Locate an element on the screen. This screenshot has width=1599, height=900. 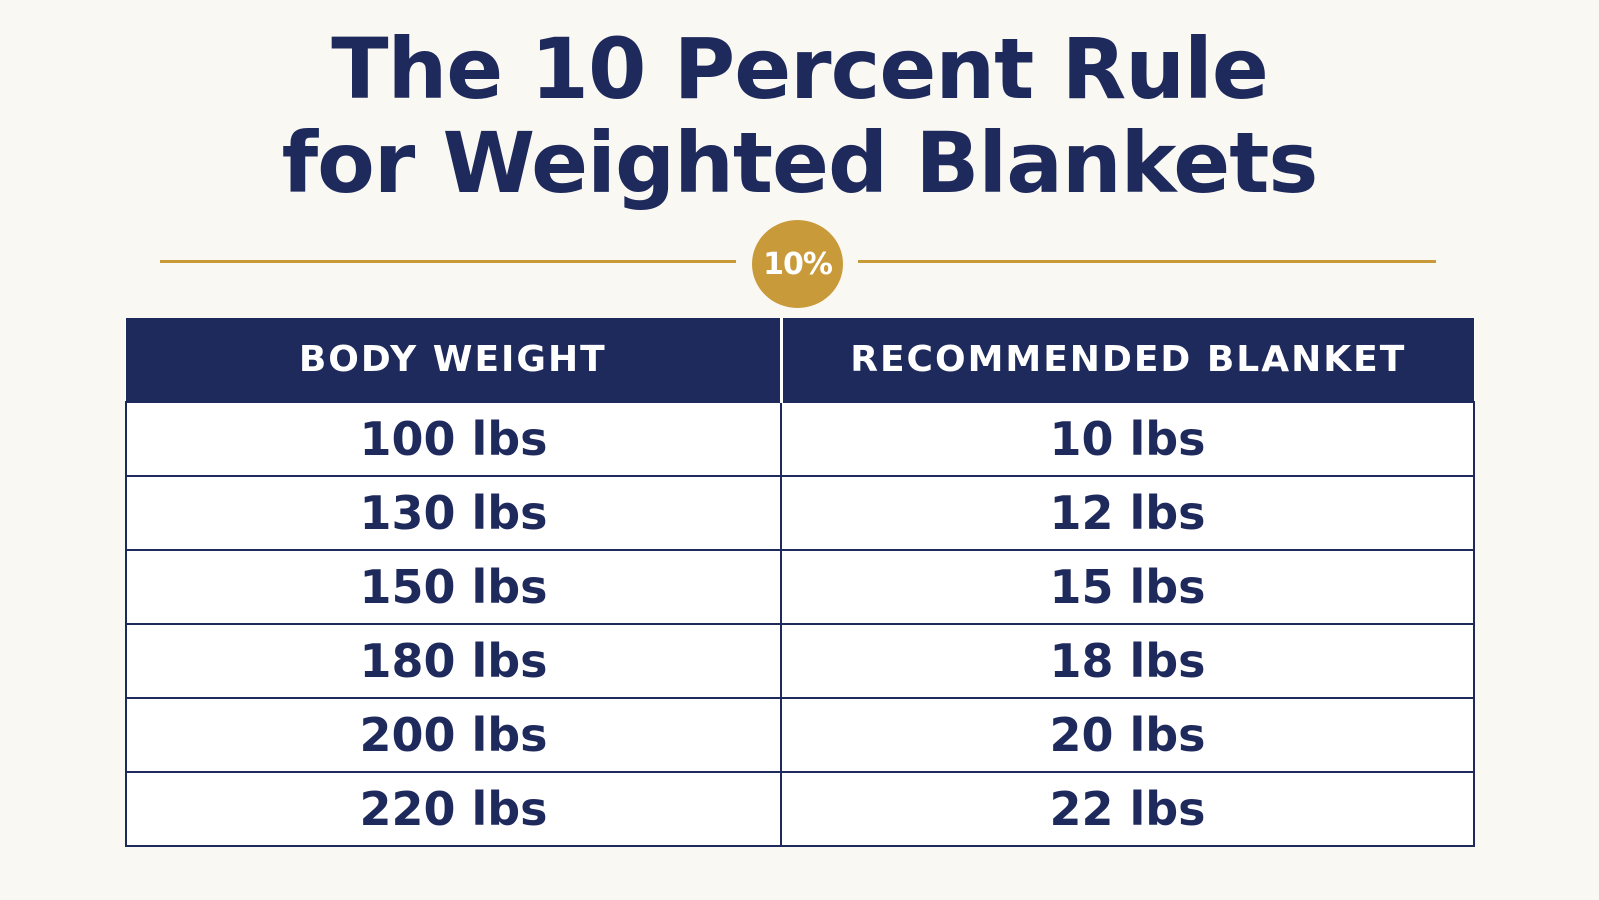
table-row: 150 lbs 15 lbs is located at coordinates (800, 587).